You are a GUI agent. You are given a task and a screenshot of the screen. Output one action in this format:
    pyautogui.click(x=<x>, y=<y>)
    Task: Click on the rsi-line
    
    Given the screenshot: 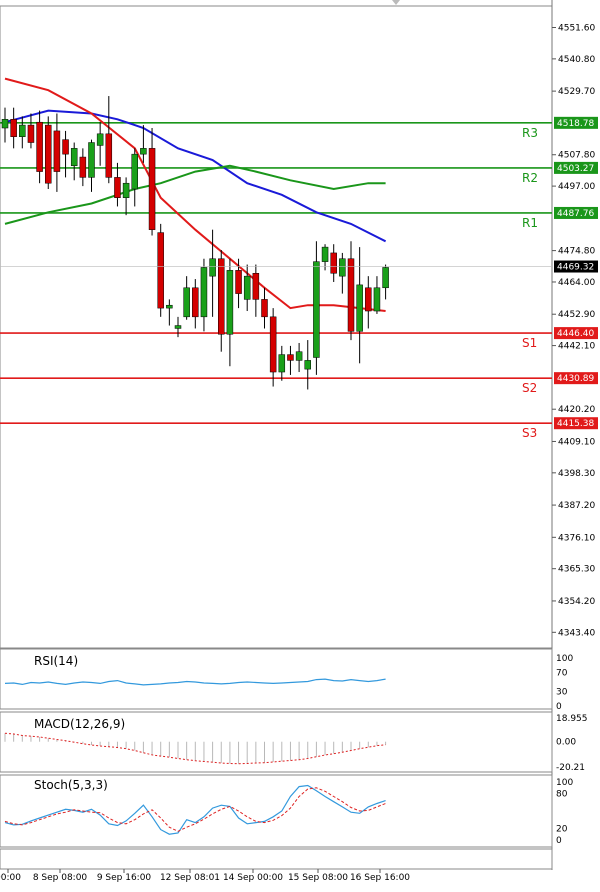 What is the action you would take?
    pyautogui.click(x=195, y=682)
    